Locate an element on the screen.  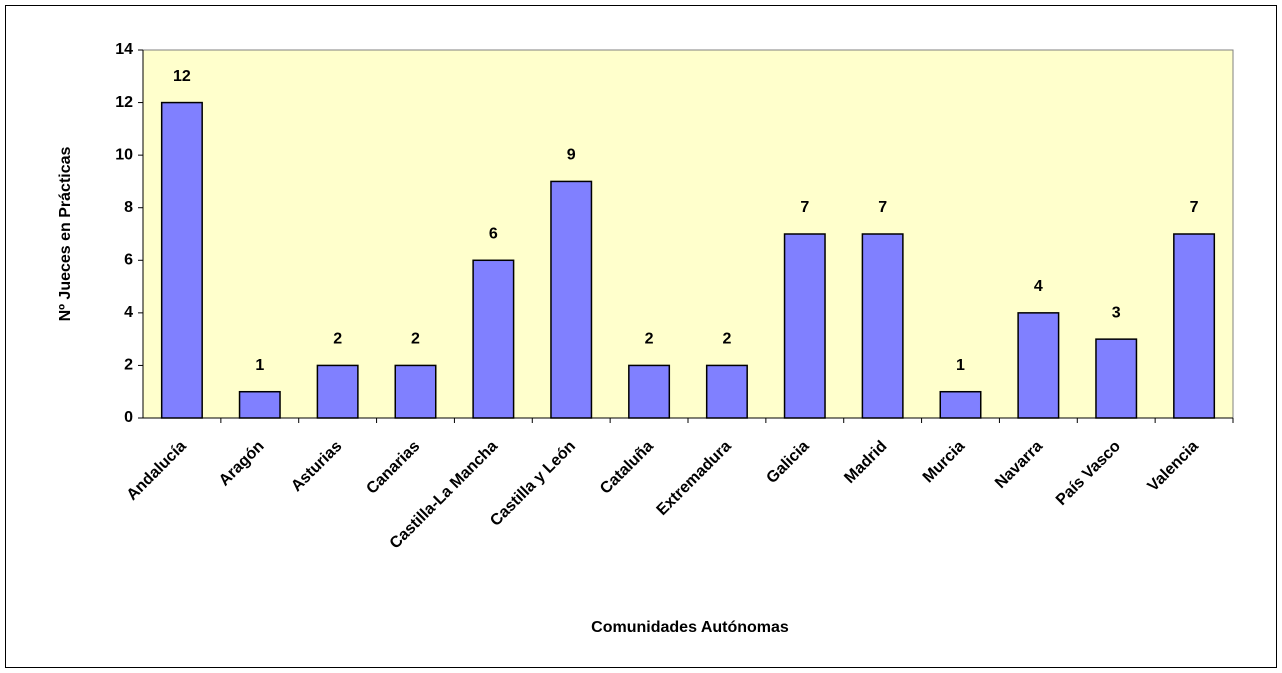
x-axis-label: Comunidades Autónomas is located at coordinates (690, 627).